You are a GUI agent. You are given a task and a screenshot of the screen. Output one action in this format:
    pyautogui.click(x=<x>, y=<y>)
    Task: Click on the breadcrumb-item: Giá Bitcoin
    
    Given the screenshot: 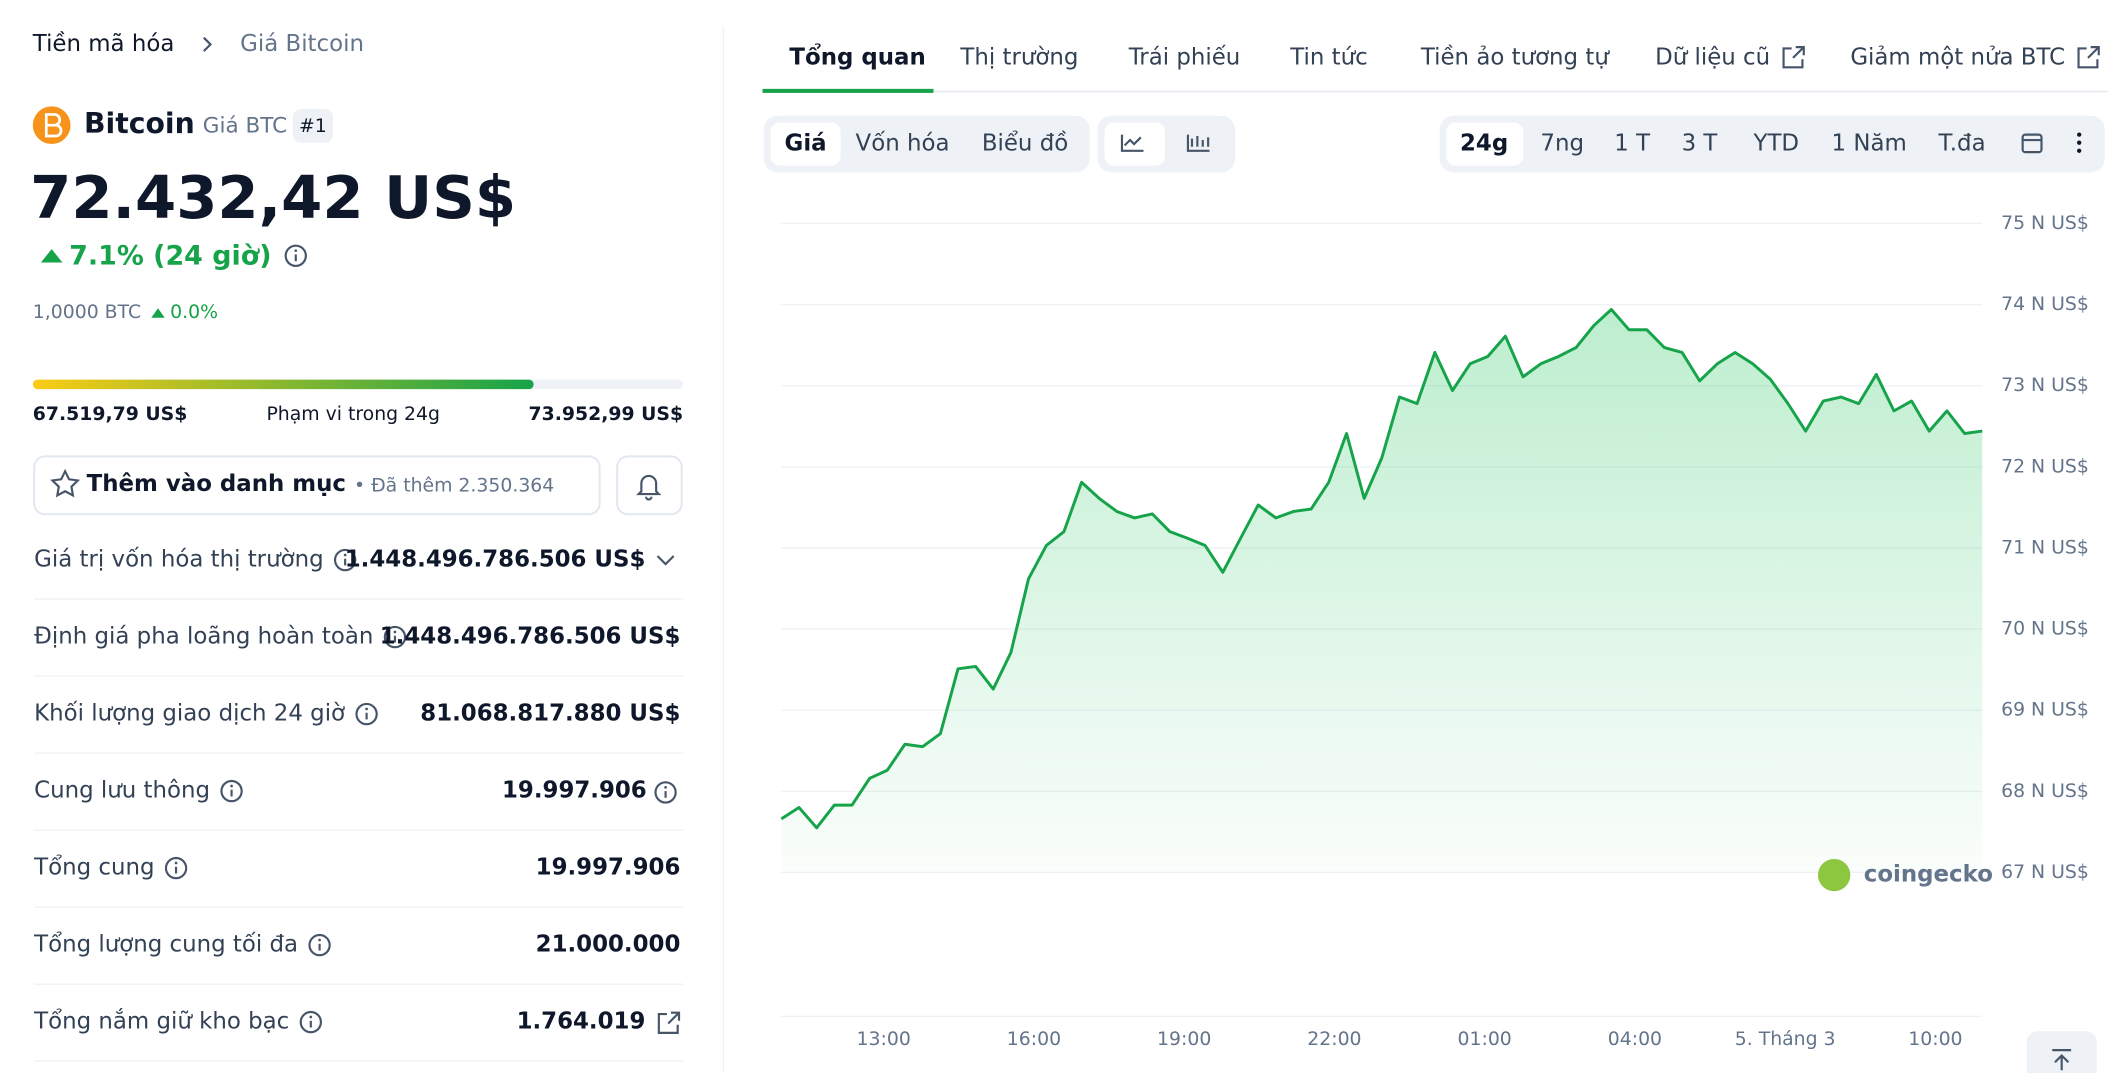 What is the action you would take?
    pyautogui.click(x=302, y=44)
    